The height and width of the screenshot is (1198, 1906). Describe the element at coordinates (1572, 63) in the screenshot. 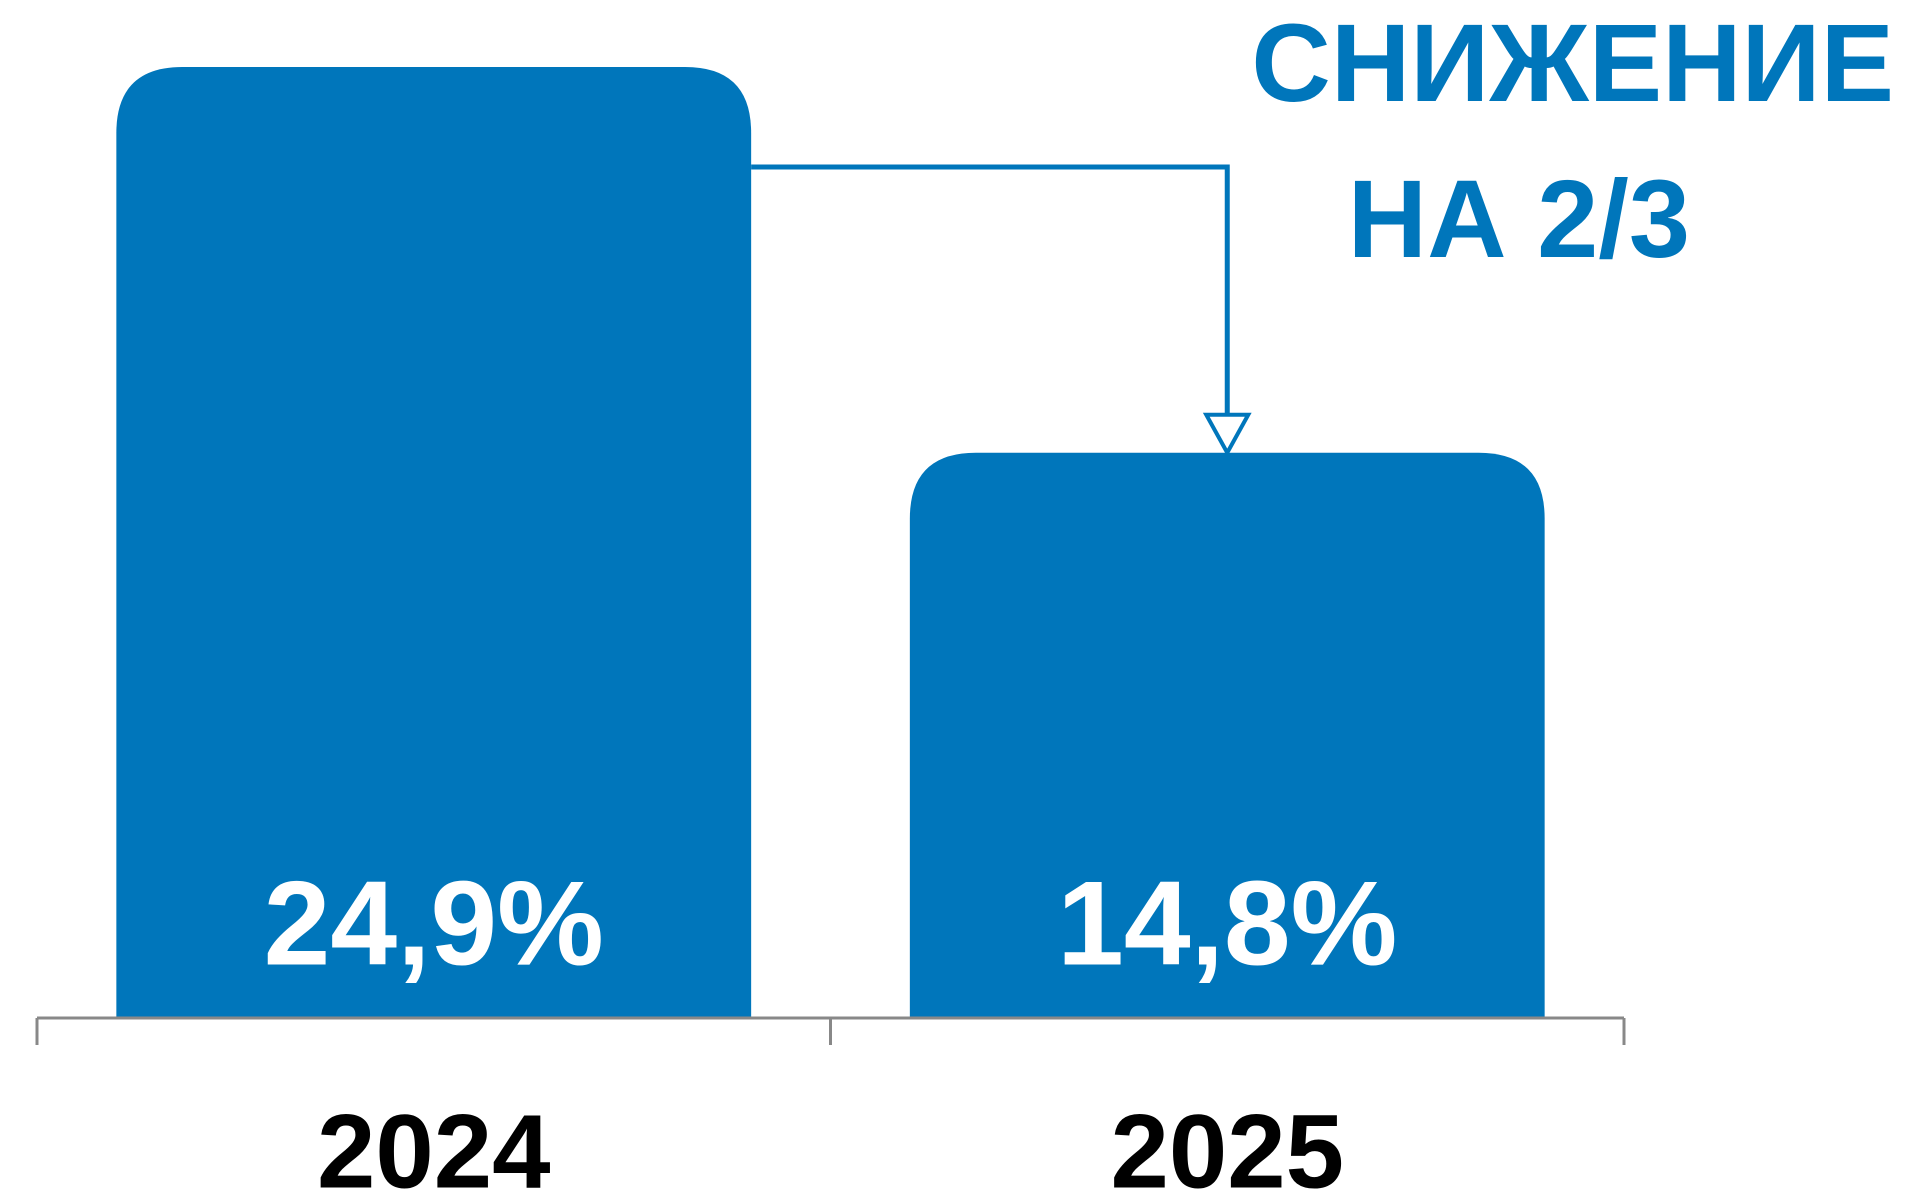

I see `annotation: СНИЖЕНИЕ` at that location.